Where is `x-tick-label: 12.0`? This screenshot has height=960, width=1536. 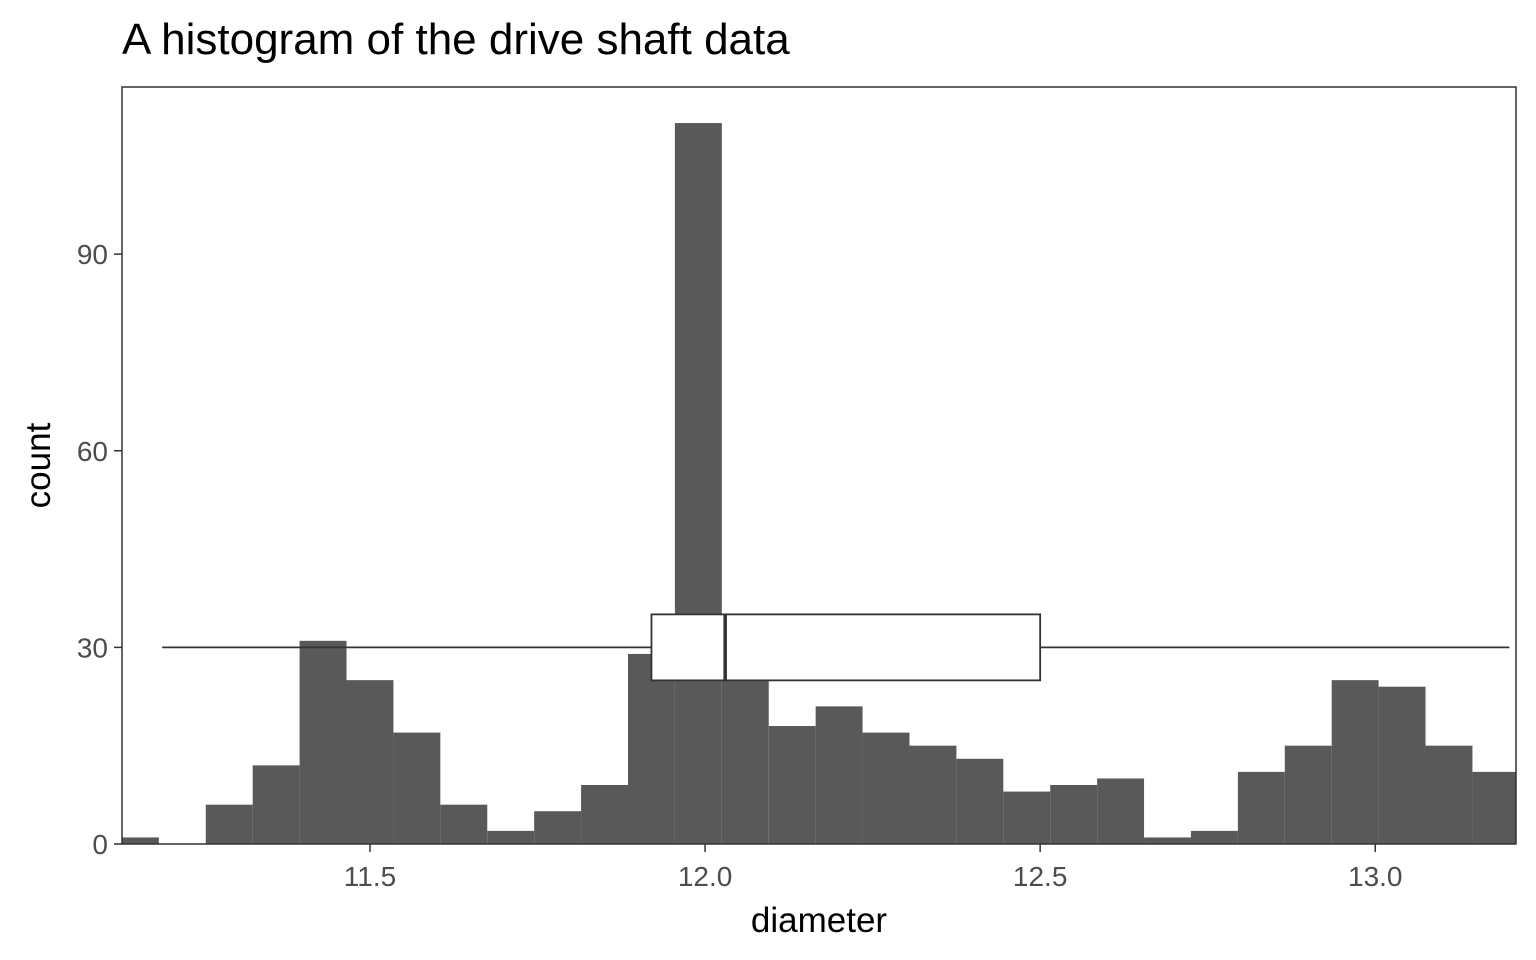
x-tick-label: 12.0 is located at coordinates (705, 876).